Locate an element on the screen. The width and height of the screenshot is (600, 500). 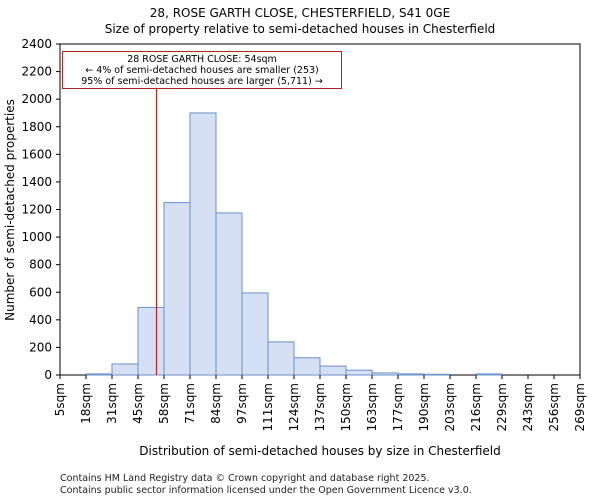
y-tick-label: 1600 is located at coordinates (36, 154).